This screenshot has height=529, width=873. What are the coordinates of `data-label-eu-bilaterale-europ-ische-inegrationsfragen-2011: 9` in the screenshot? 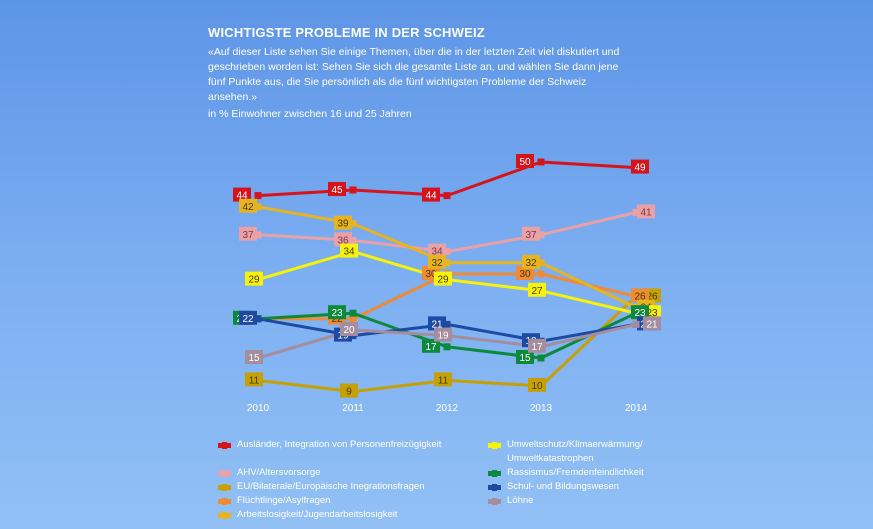 It's located at (349, 390).